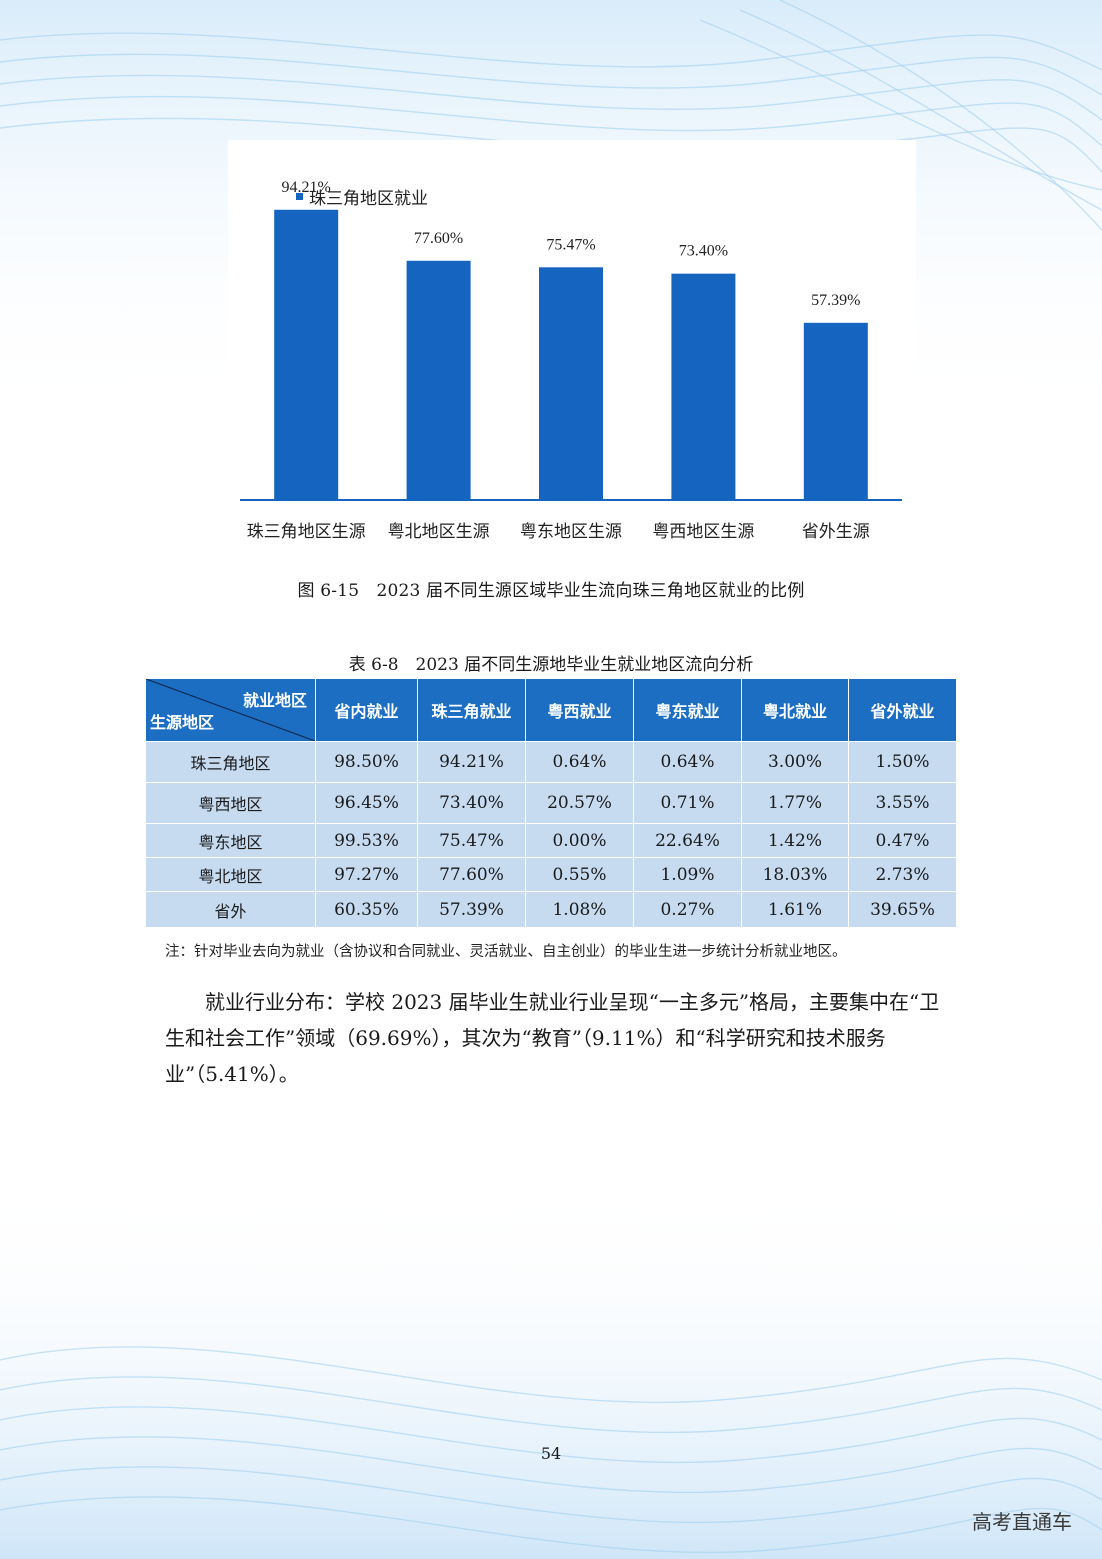 The width and height of the screenshot is (1102, 1559). What do you see at coordinates (579, 874) in the screenshot?
I see `table-cell: 0.55%` at bounding box center [579, 874].